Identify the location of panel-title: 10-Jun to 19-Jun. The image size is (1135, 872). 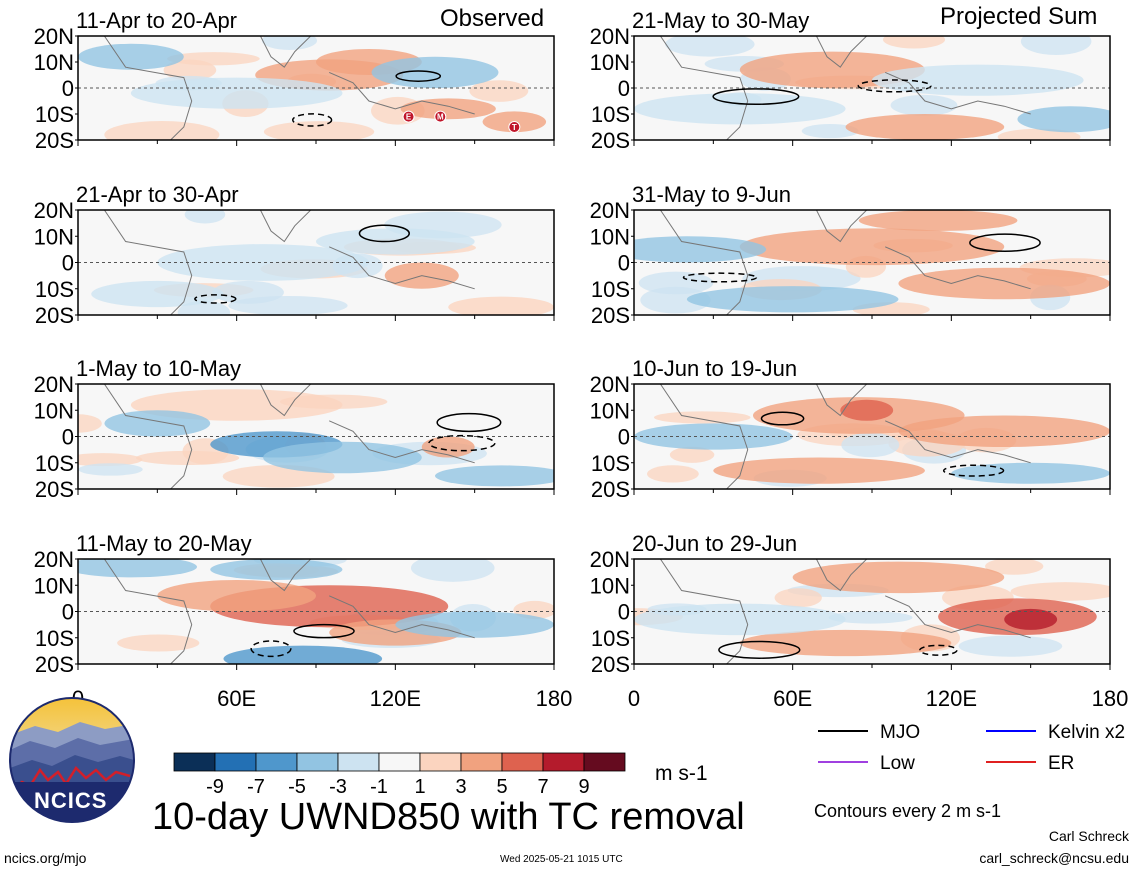
(714, 368).